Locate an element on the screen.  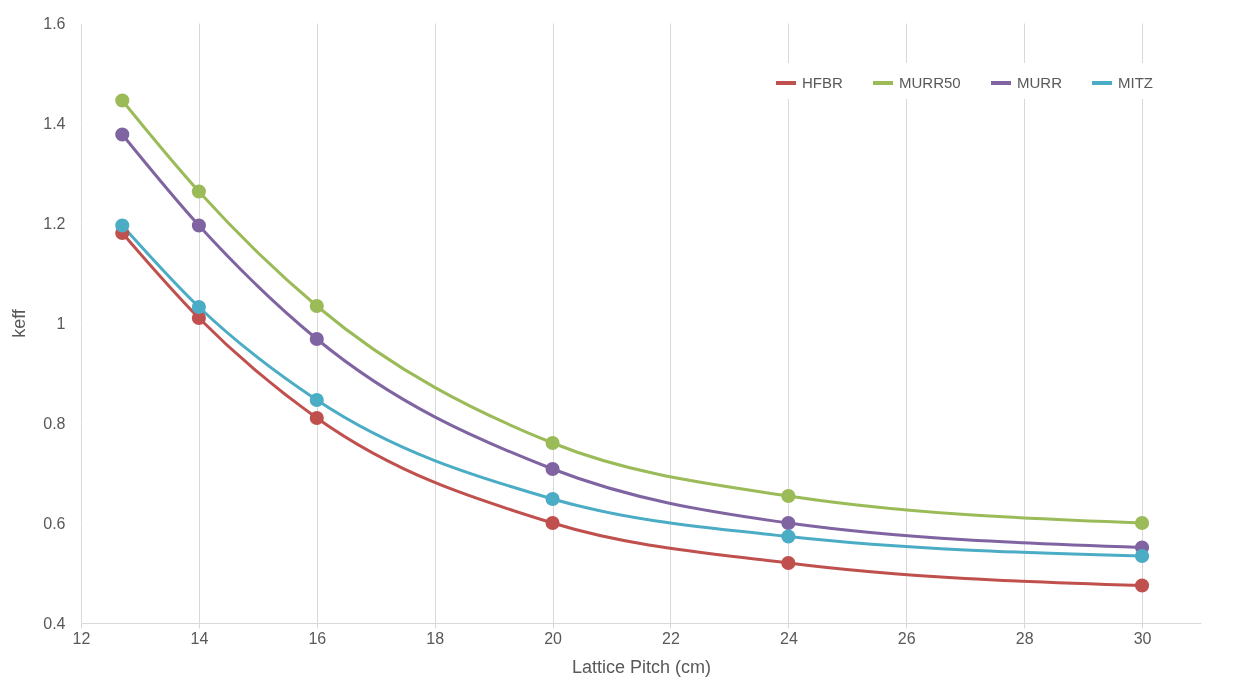
x-tick-label: 24 is located at coordinates (788, 638).